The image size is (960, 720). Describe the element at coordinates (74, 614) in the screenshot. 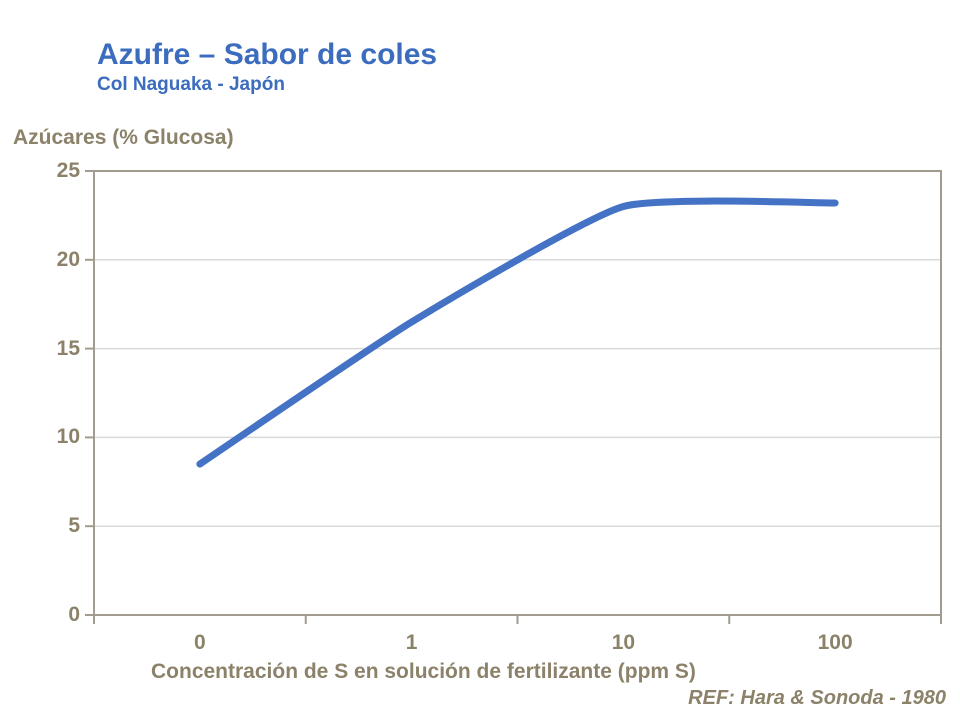

I see `y-tick-label: 0` at that location.